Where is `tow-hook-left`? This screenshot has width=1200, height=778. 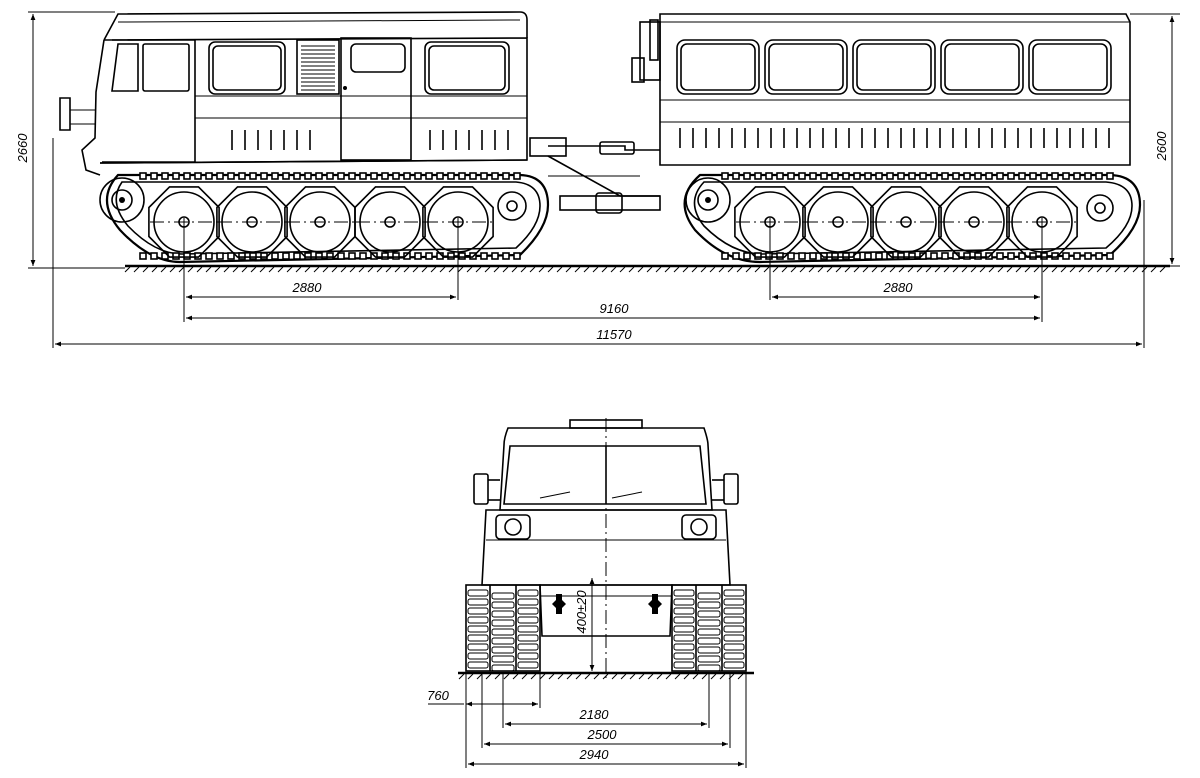 tow-hook-left is located at coordinates (559, 604).